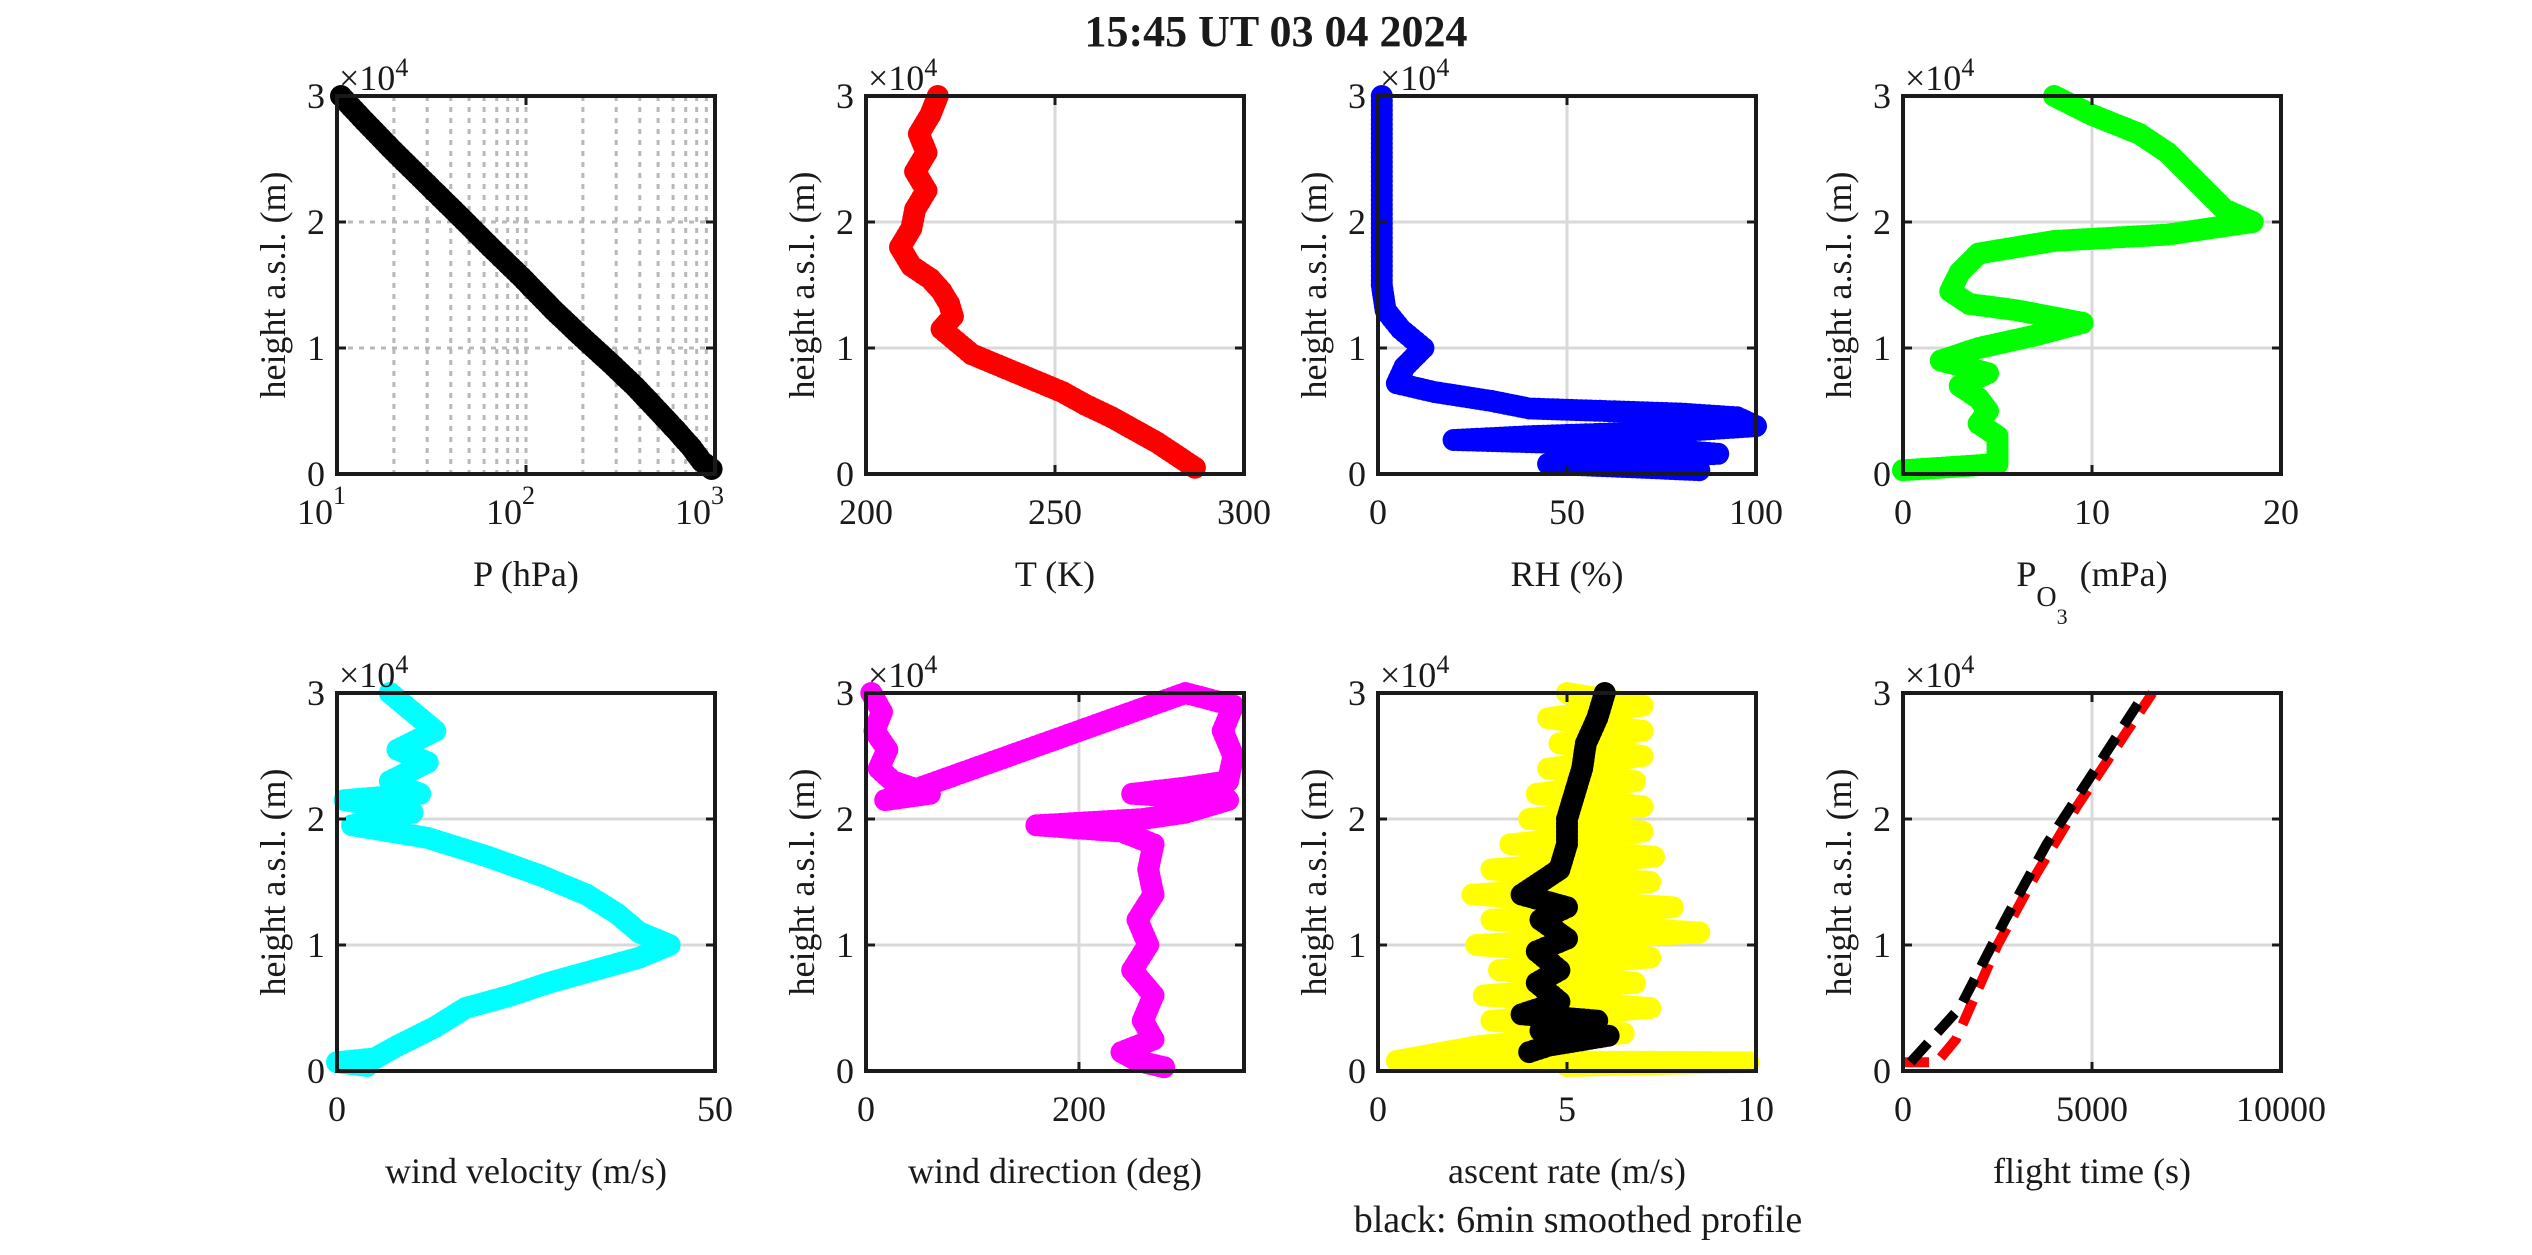 Image resolution: width=2532 pixels, height=1255 pixels. Describe the element at coordinates (1055, 1171) in the screenshot. I see `x-axis-label: wind direction (deg)` at that location.